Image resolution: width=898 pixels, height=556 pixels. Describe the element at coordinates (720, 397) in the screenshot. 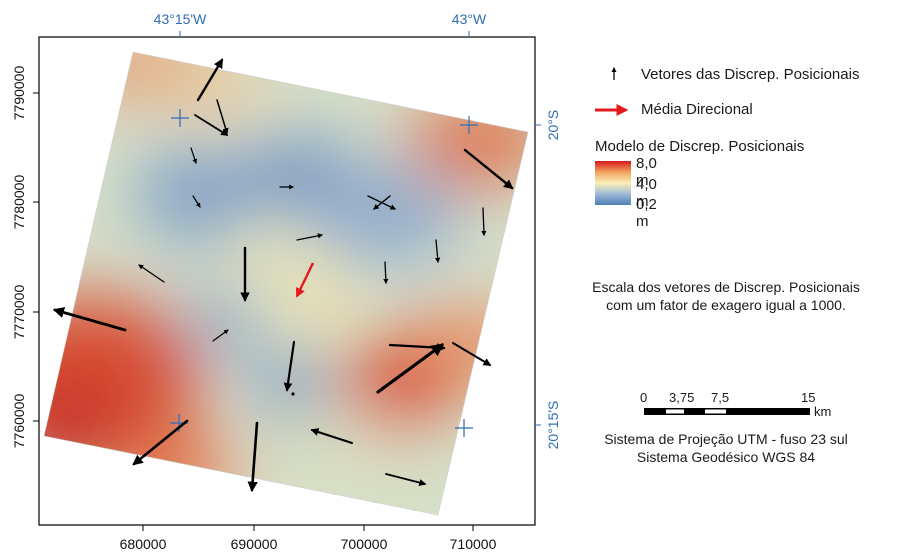

I see `scalebar-tick-label: 7,5` at that location.